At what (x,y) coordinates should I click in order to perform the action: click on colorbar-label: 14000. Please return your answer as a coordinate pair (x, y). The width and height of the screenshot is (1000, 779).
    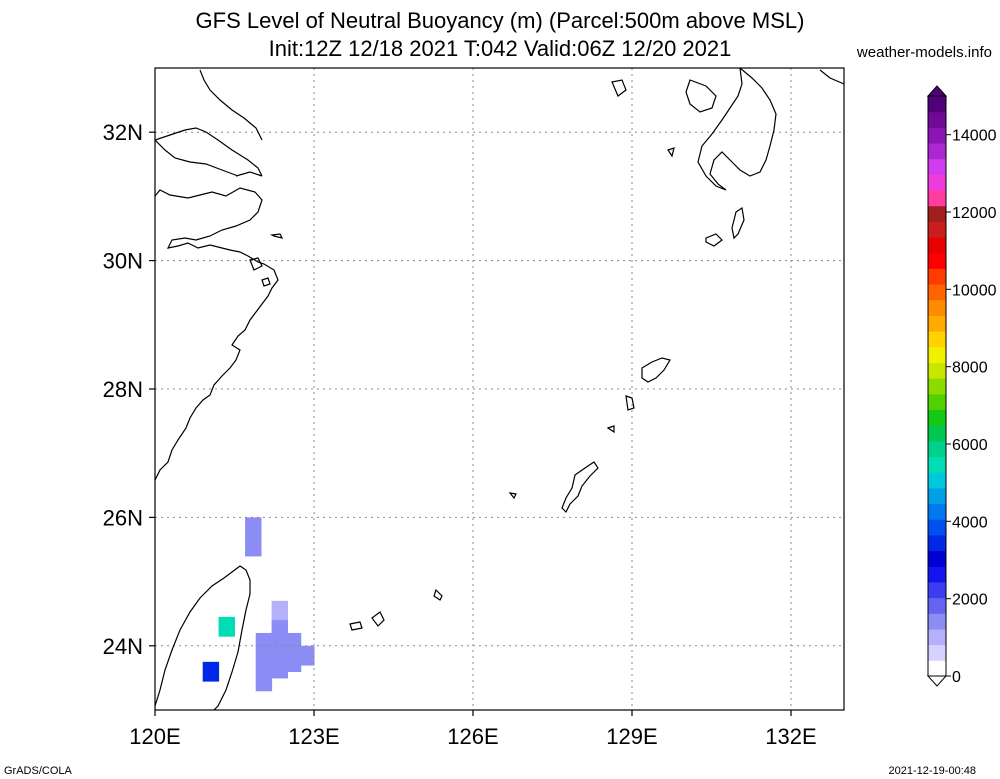
    Looking at the image, I should click on (974, 136).